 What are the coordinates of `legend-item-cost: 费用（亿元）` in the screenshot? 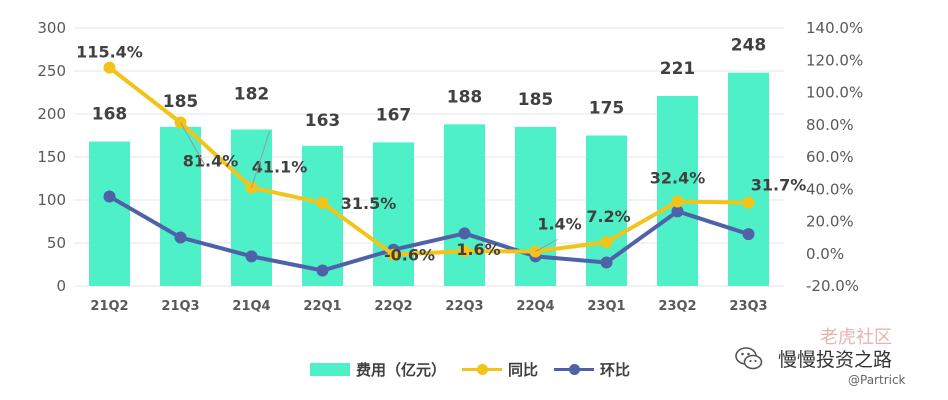 It's located at (378, 369).